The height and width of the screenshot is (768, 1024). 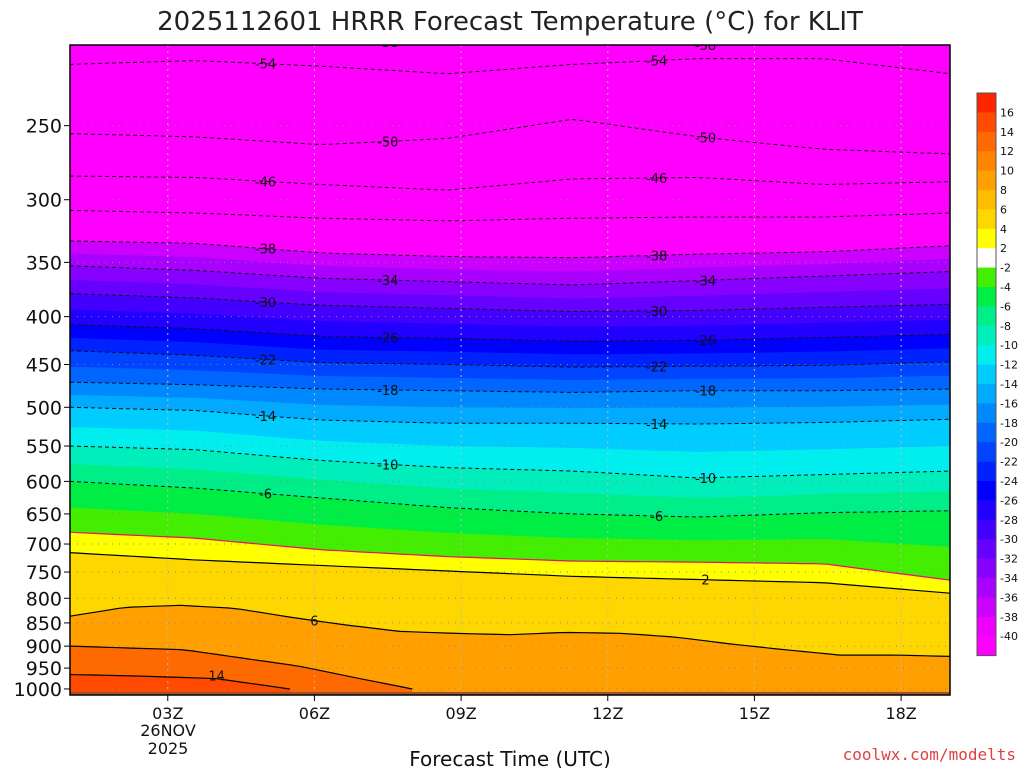 I want to click on colorbar-label--30: -30, so click(x=1009, y=539).